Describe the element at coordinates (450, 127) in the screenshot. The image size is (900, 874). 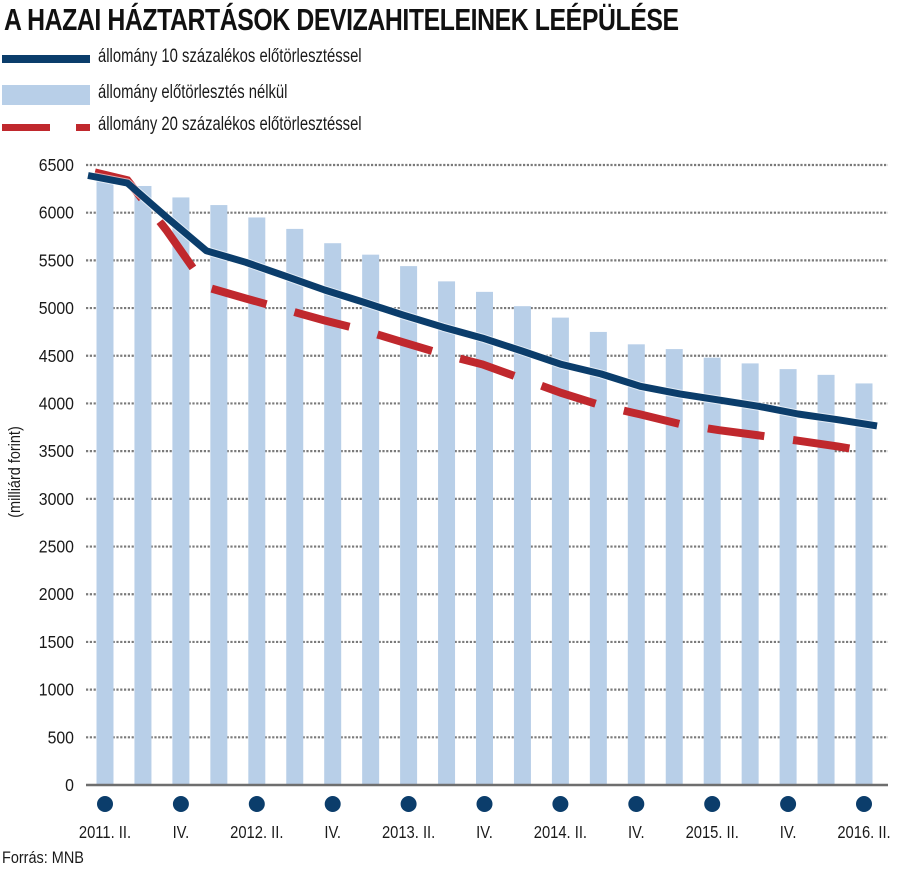
I see `legend-item-20-percent: állomány 20 százalékos előtörlesztéssel` at that location.